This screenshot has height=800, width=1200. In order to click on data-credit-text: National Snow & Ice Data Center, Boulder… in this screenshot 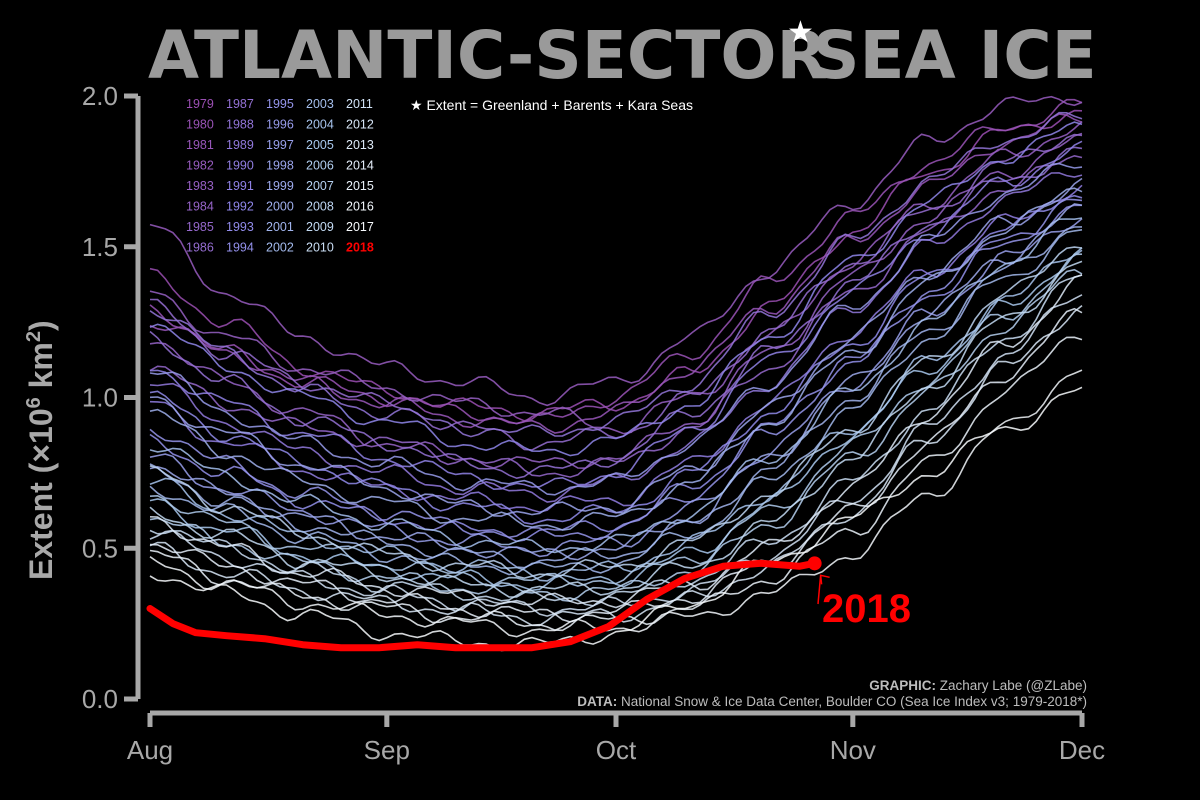, I will do `click(854, 701)`.